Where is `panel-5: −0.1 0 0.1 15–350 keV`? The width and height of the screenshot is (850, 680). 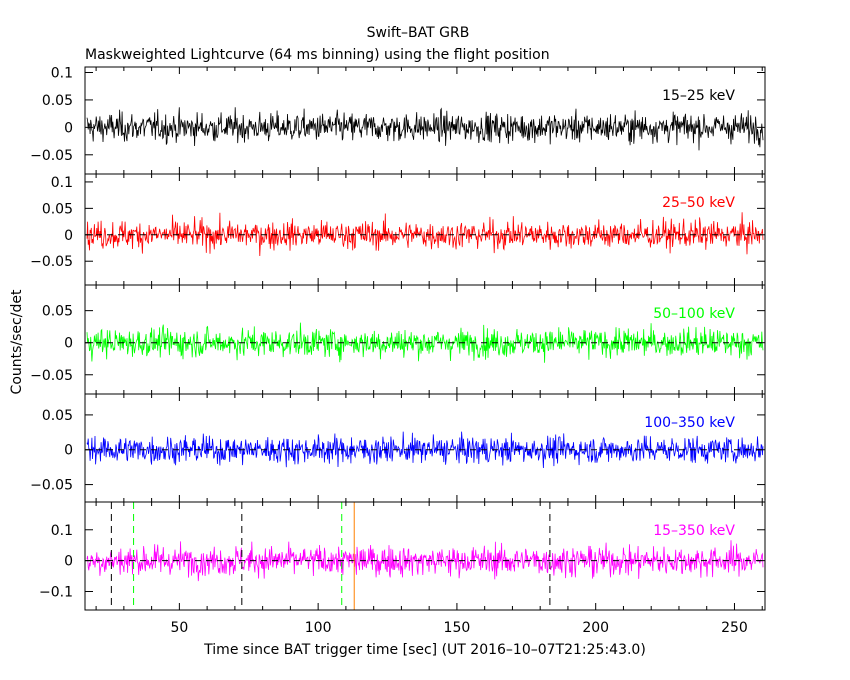 panel-5: −0.1 0 0.1 15–350 keV is located at coordinates (402, 556).